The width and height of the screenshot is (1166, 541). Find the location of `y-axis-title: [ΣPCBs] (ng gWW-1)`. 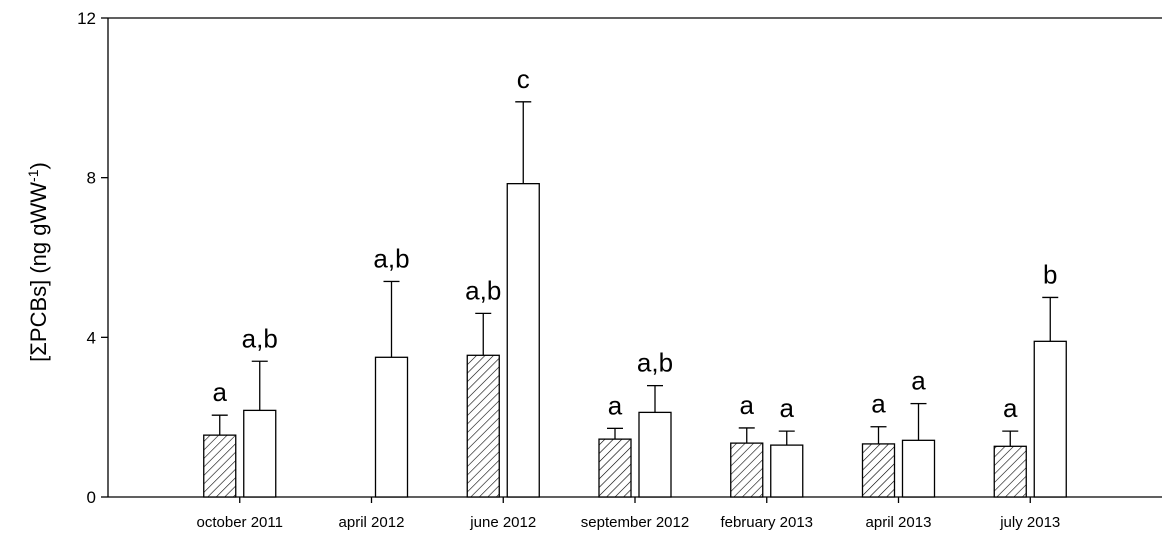

y-axis-title: [ΣPCBs] (ng gWW-1) is located at coordinates (38, 262).